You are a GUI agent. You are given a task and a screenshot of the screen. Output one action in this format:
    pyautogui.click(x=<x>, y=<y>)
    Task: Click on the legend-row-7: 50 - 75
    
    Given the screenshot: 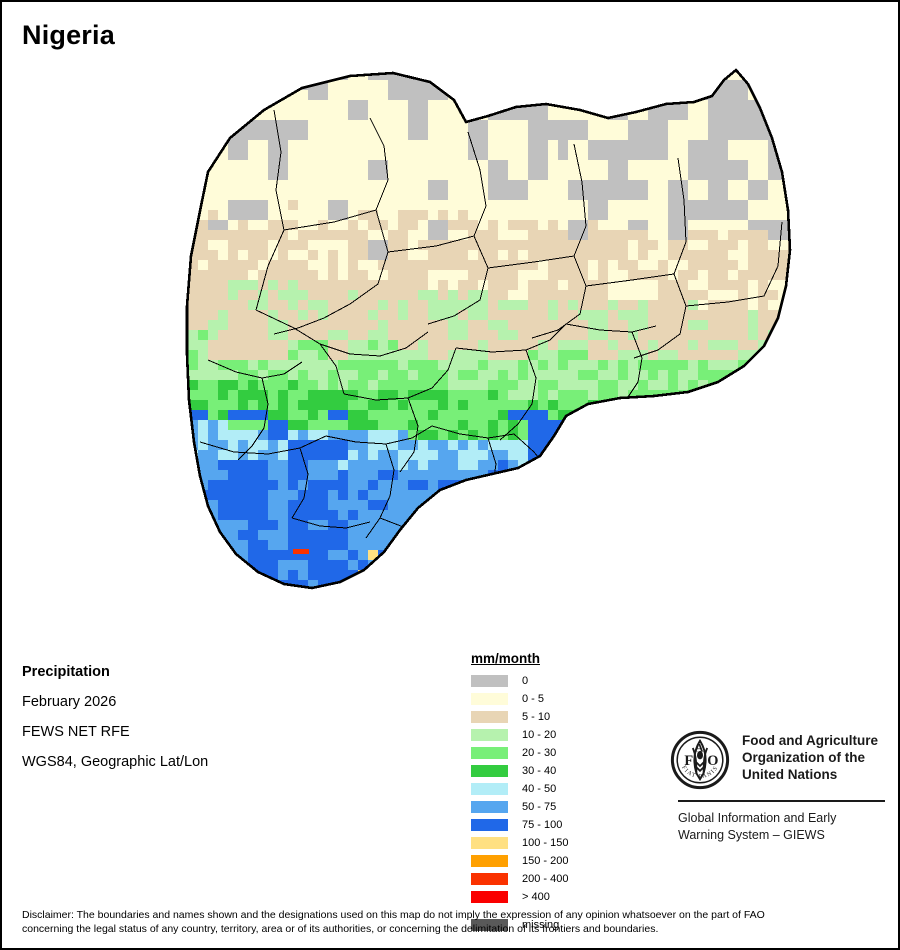 What is the action you would take?
    pyautogui.click(x=546, y=807)
    